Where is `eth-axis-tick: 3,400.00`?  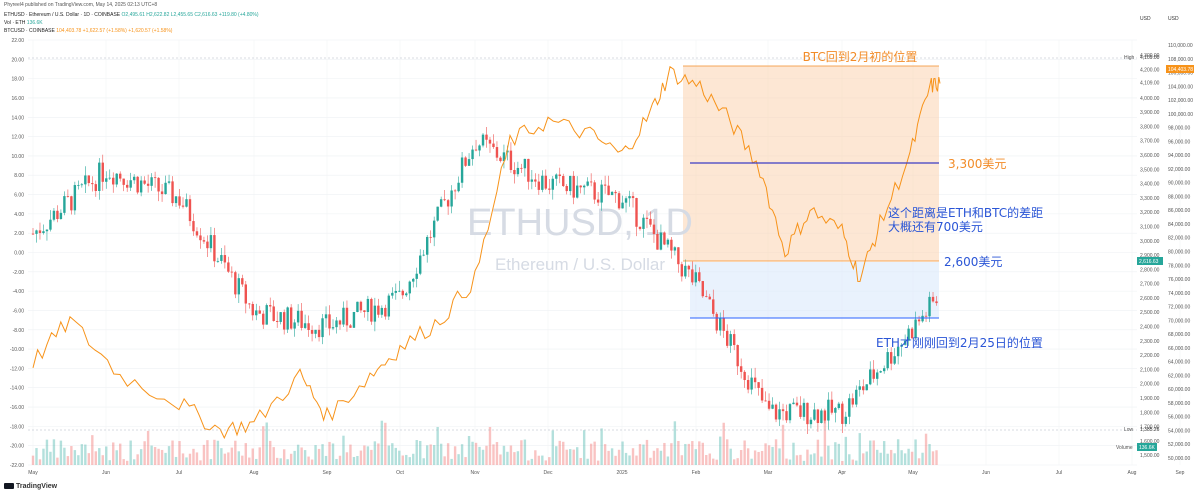
eth-axis-tick: 3,400.00 is located at coordinates (1150, 185).